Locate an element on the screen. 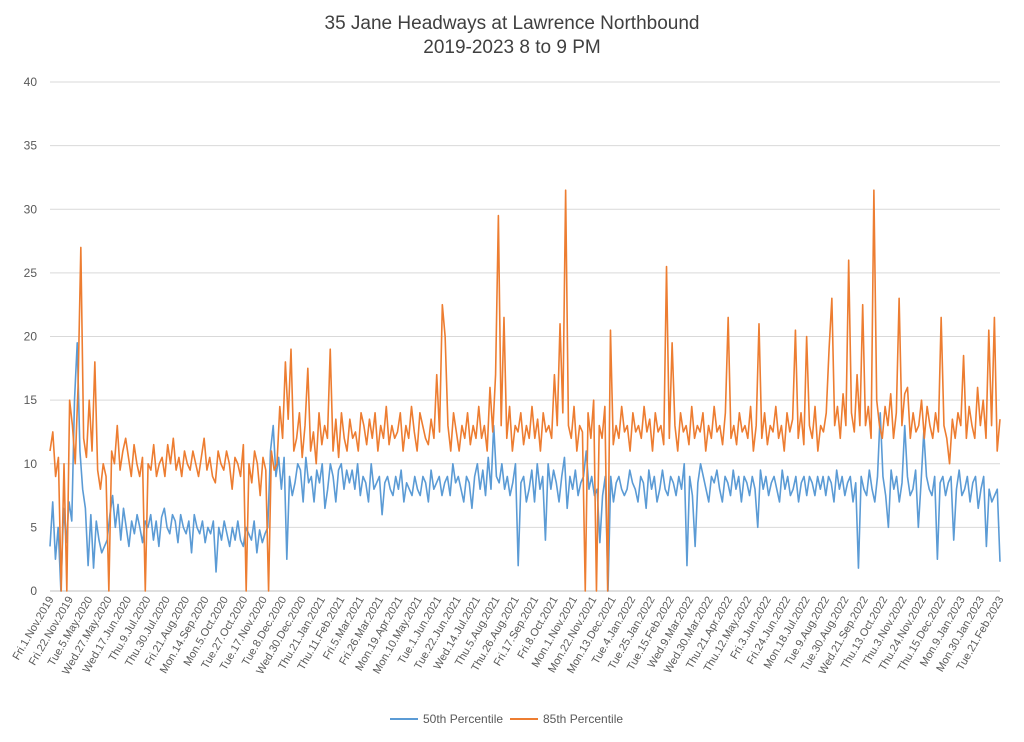  y-tick-label: 25 is located at coordinates (31, 273).